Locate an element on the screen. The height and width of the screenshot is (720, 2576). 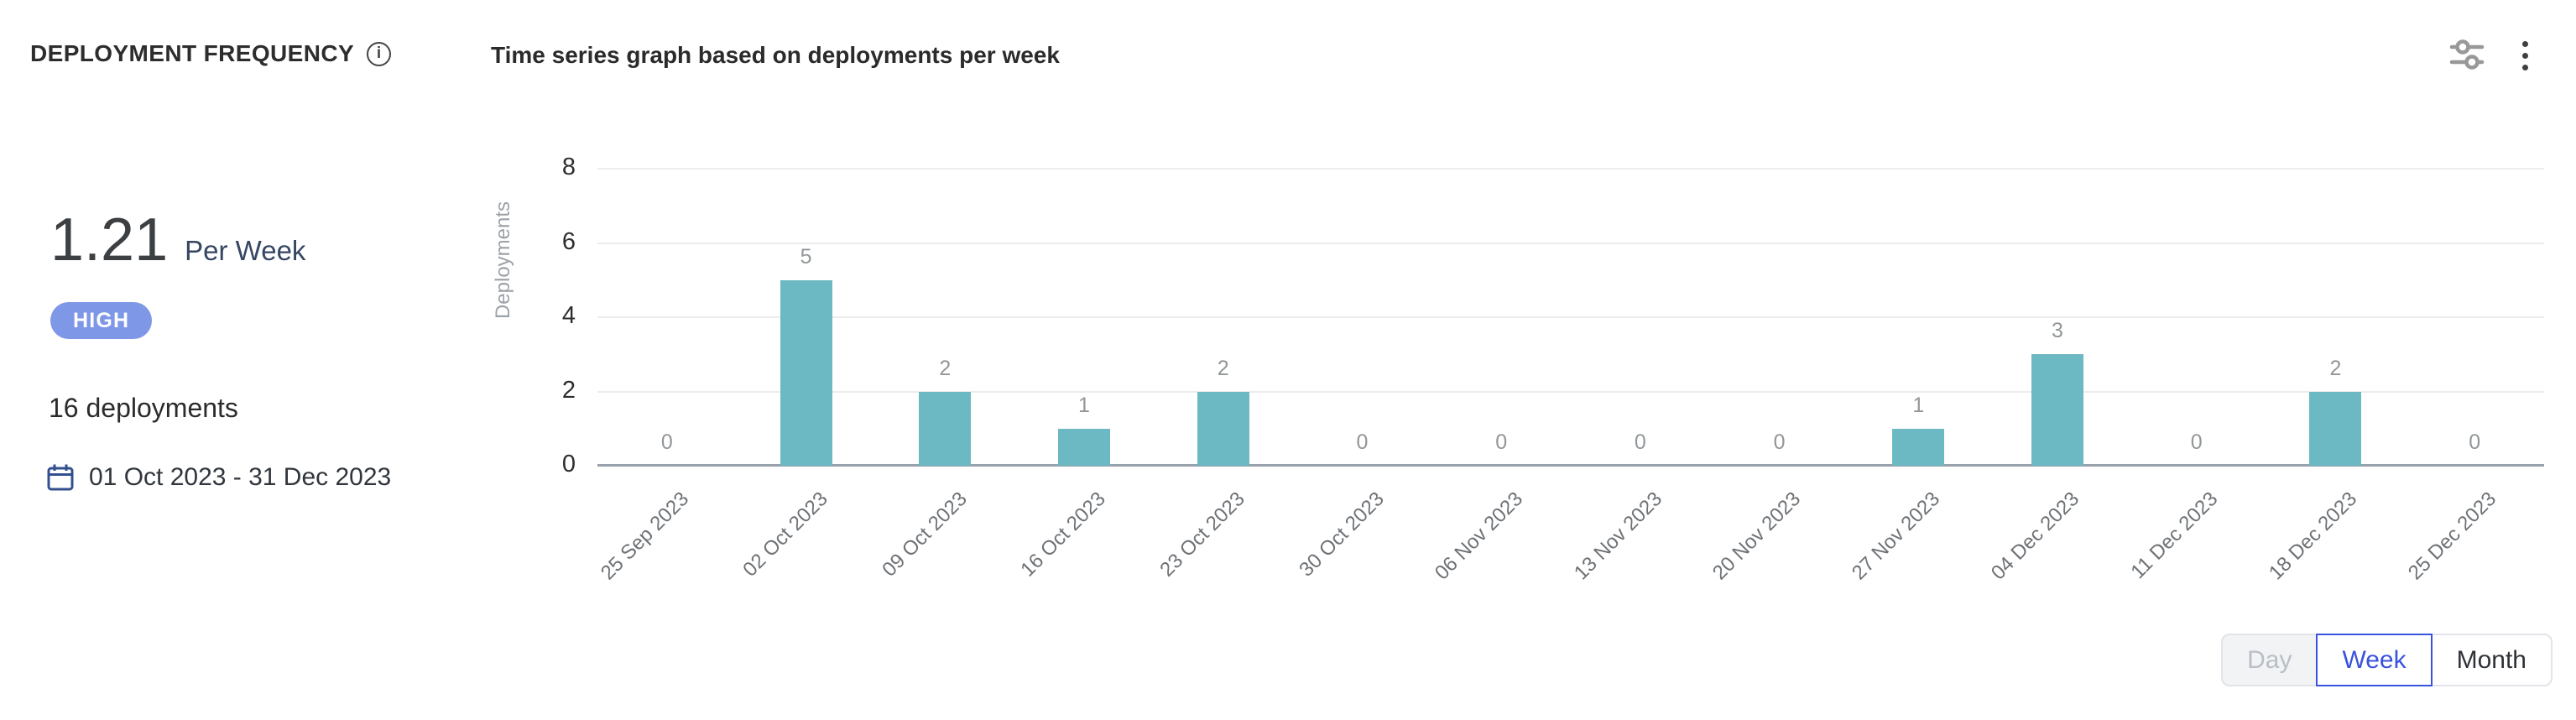
deployments-count: 16 deployments is located at coordinates (143, 408).